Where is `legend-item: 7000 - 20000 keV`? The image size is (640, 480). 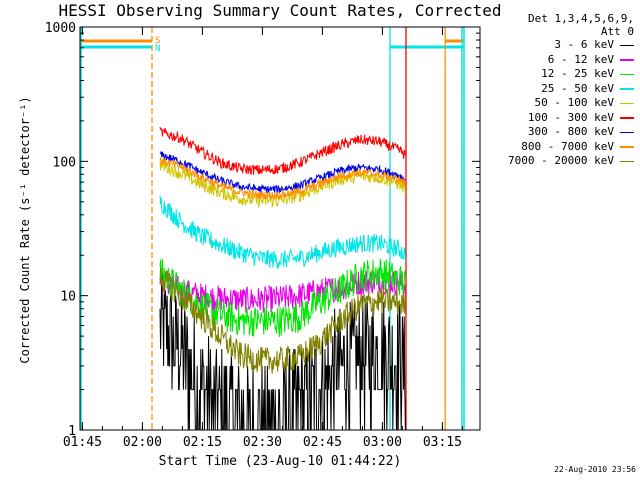 legend-item: 7000 - 20000 keV is located at coordinates (559, 161).